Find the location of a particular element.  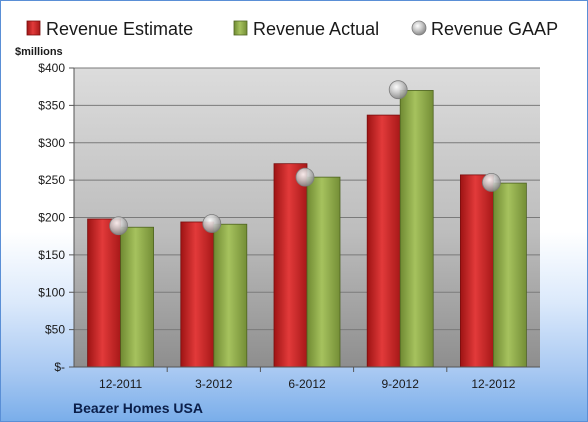

y-tick-label: $250 is located at coordinates (51, 180).